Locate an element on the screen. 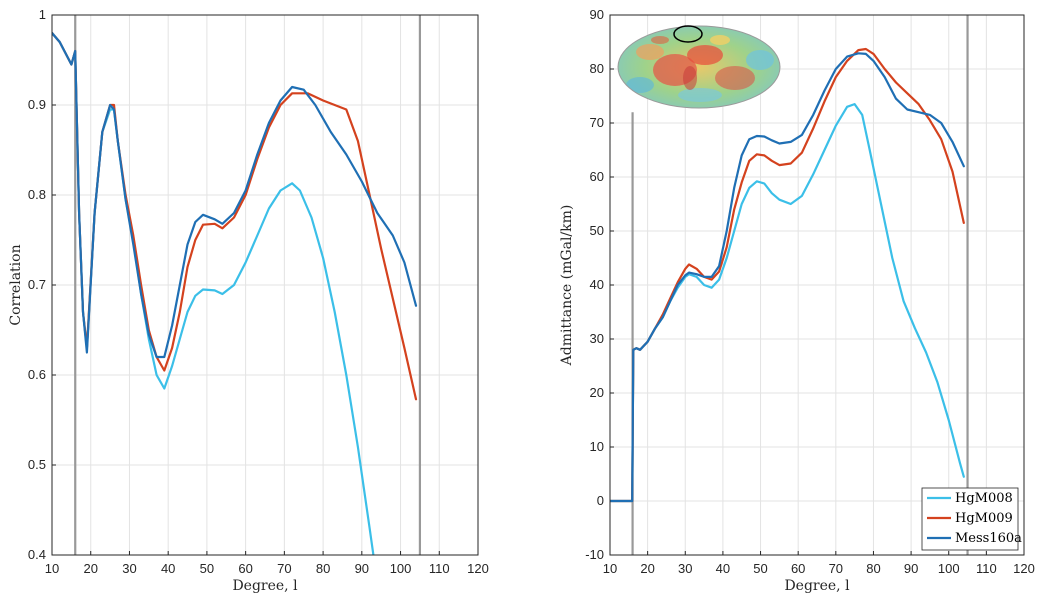 This screenshot has height=603, width=1042. y-tick-labels: -10 0 10 20 30 40 50 60 70 80 90 is located at coordinates (594, 284).